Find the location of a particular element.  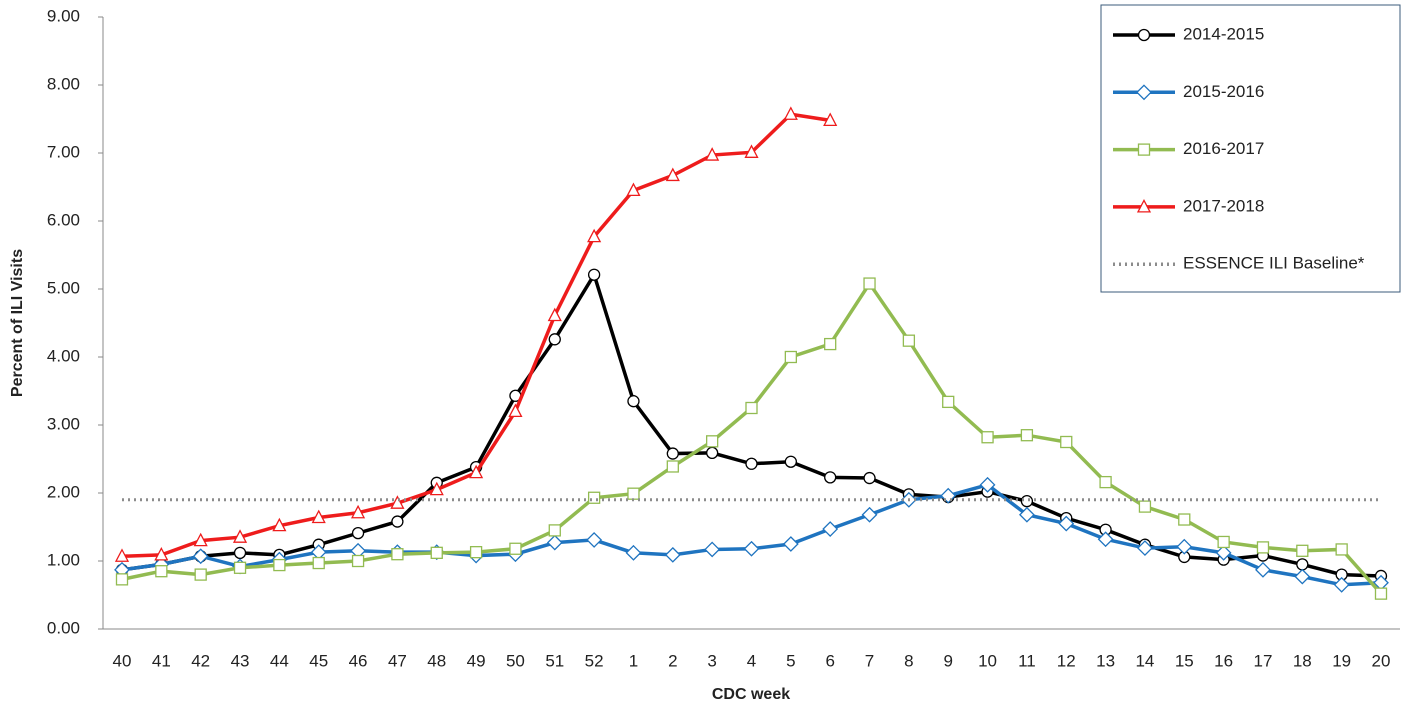

x-tick-label: 11 is located at coordinates (1027, 660).